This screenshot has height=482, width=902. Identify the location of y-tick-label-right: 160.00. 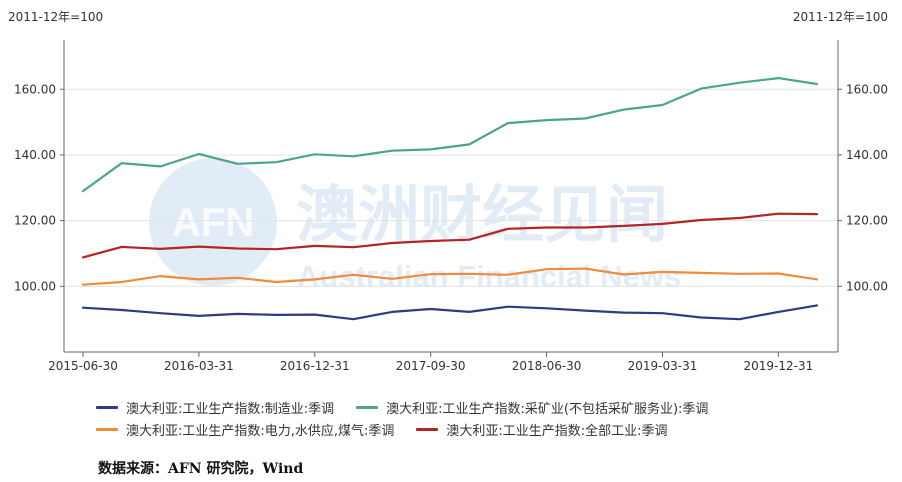
(867, 89).